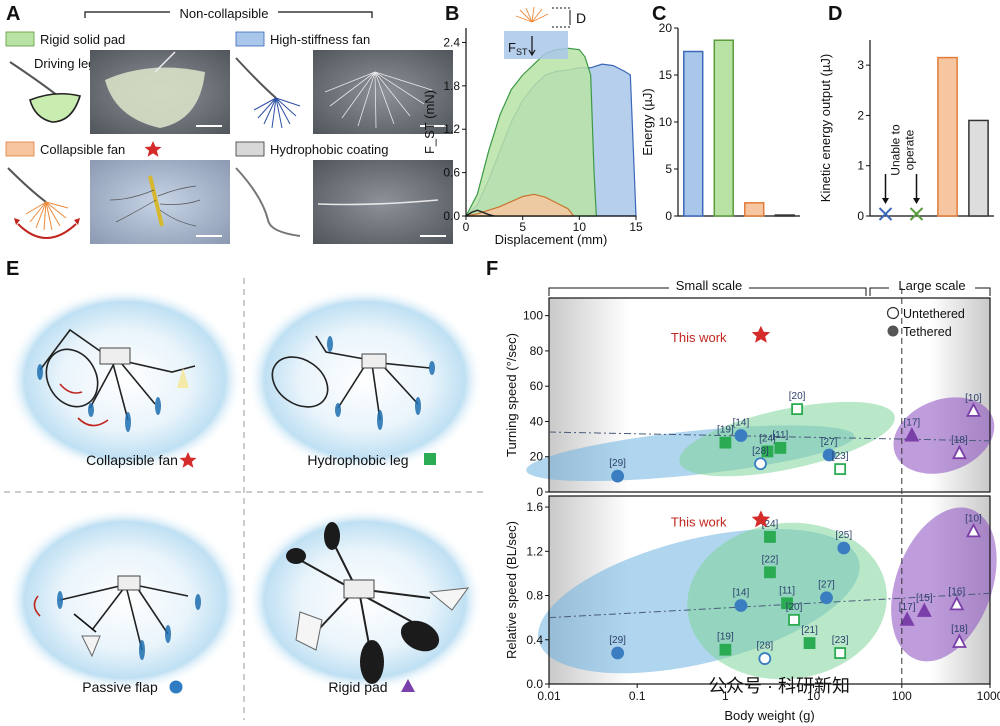 The height and width of the screenshot is (726, 1000). I want to click on point-ref-label: [24], so click(770, 524).